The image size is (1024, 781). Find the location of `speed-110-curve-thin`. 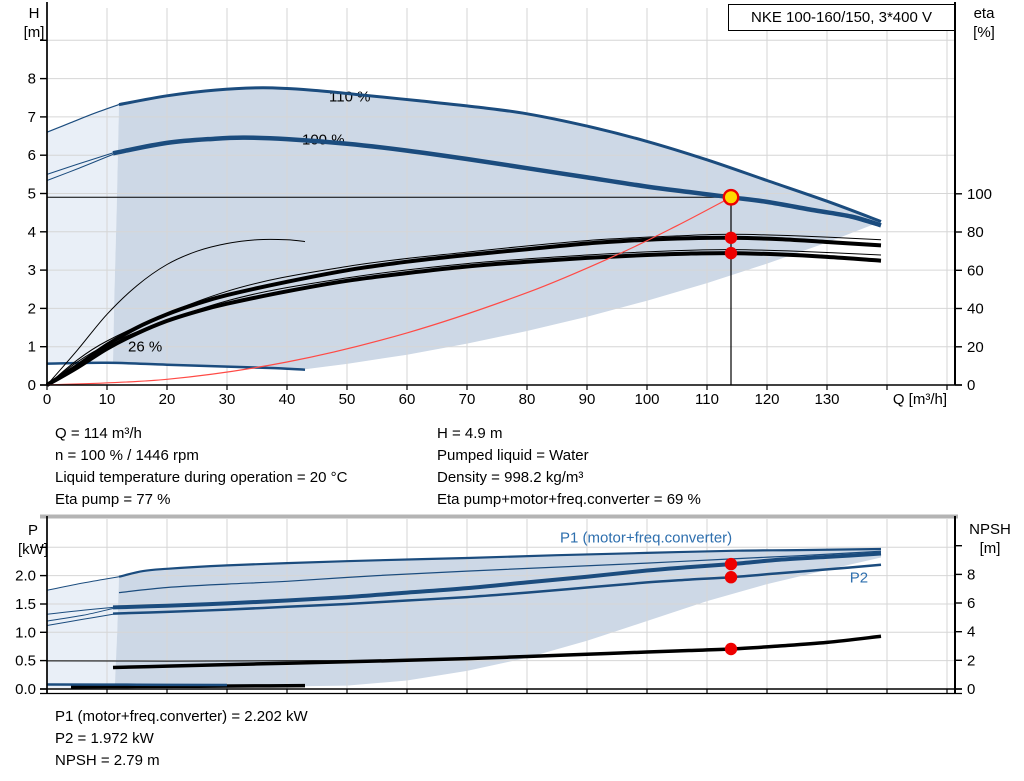

speed-110-curve-thin is located at coordinates (83, 118).